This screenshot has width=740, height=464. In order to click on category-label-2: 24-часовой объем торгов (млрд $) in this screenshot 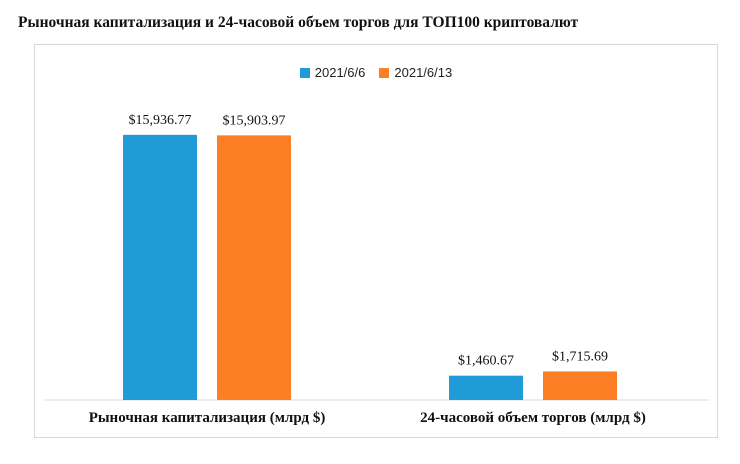, I will do `click(533, 418)`.